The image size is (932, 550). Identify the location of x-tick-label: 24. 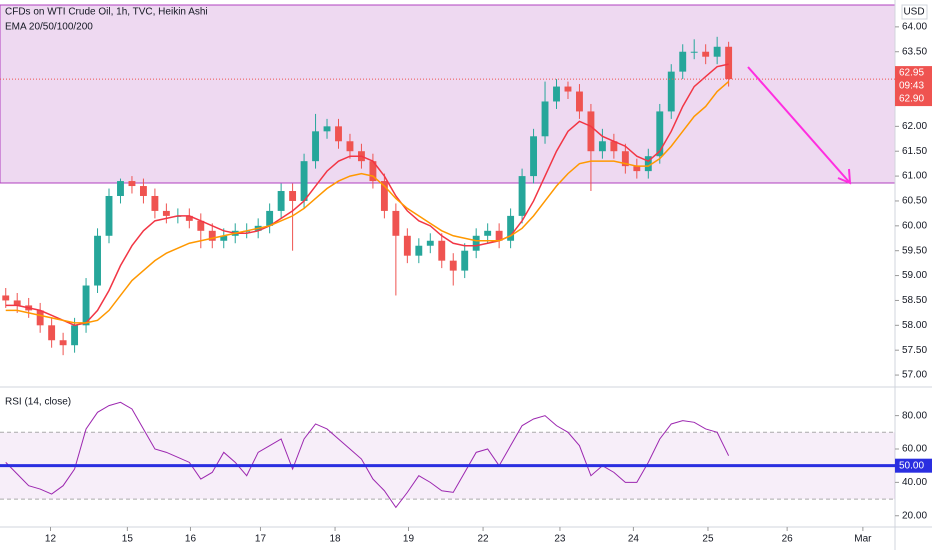
(634, 539).